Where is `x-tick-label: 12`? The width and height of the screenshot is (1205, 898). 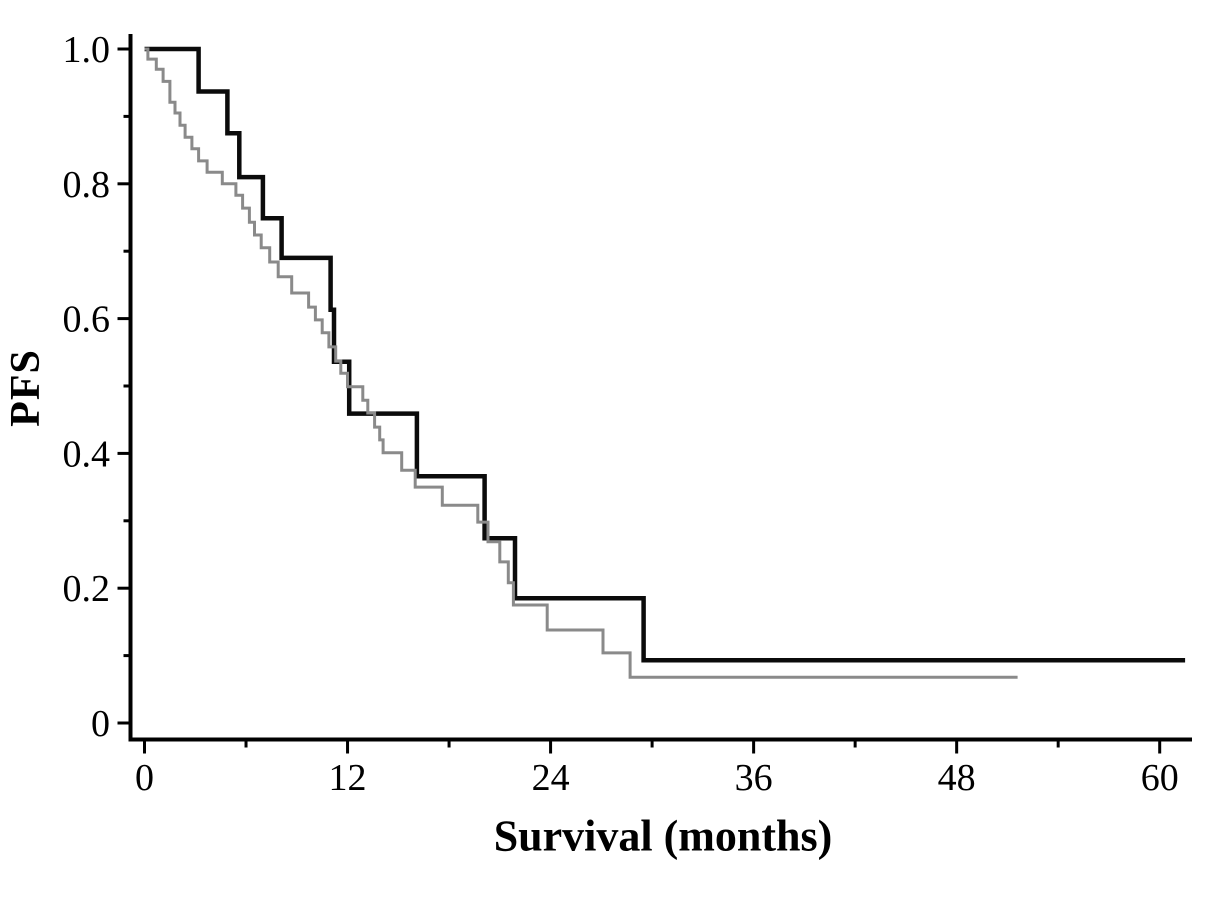 x-tick-label: 12 is located at coordinates (348, 778).